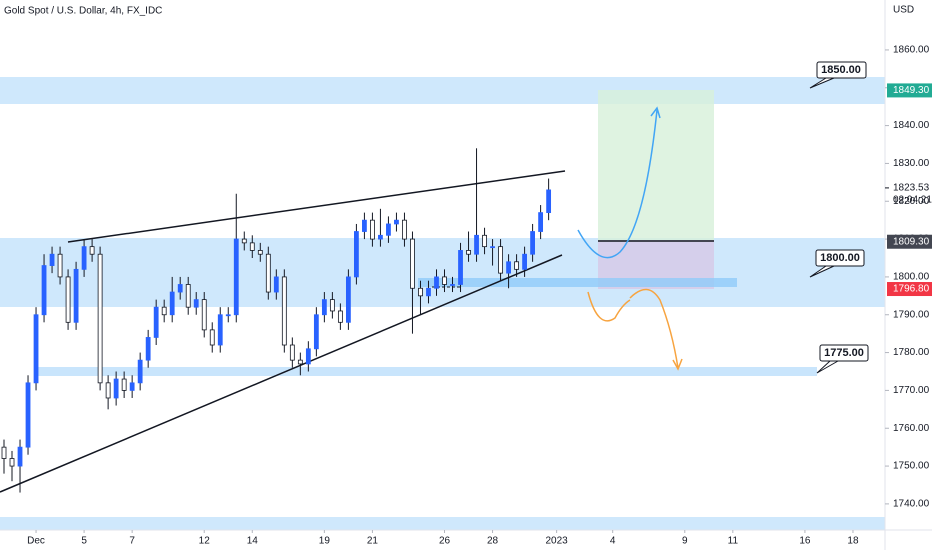  What do you see at coordinates (132, 541) in the screenshot?
I see `x-tick-label: 7` at bounding box center [132, 541].